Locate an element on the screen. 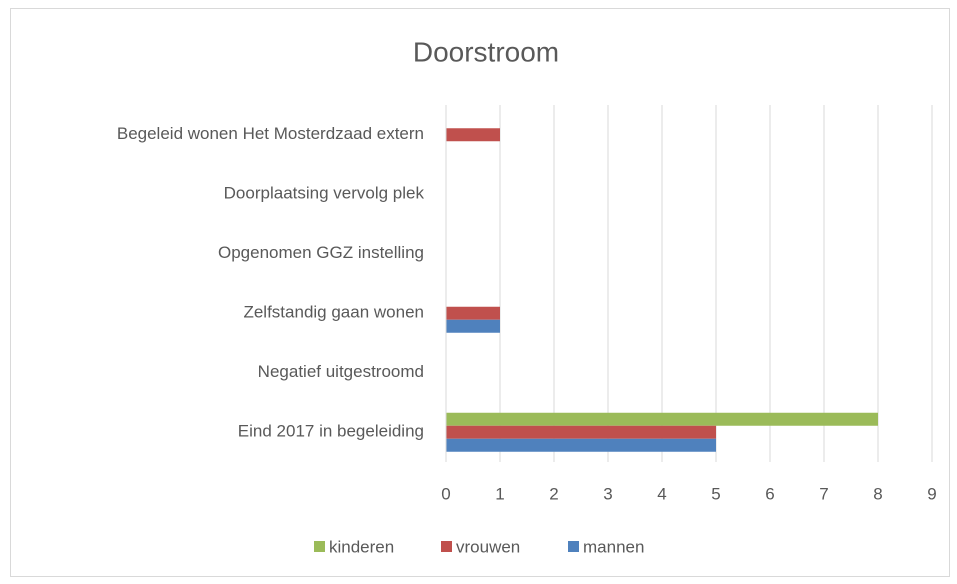 The width and height of the screenshot is (957, 584). x-tick-label: 6 is located at coordinates (769, 493).